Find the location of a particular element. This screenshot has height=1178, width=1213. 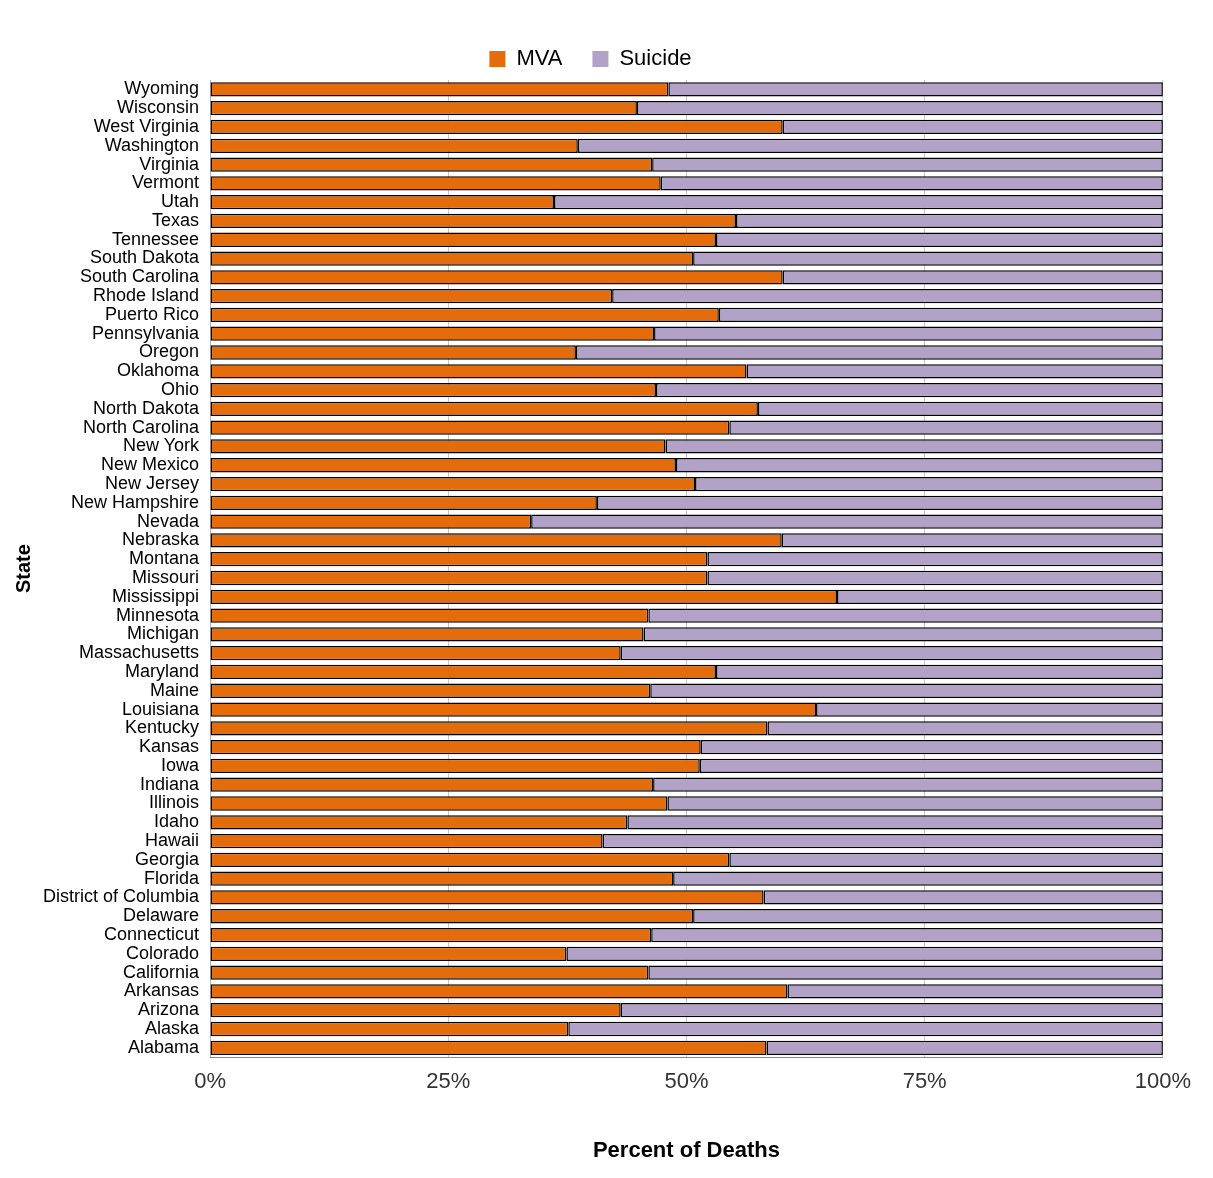

y-tick-label: Tennessee is located at coordinates (155, 238).